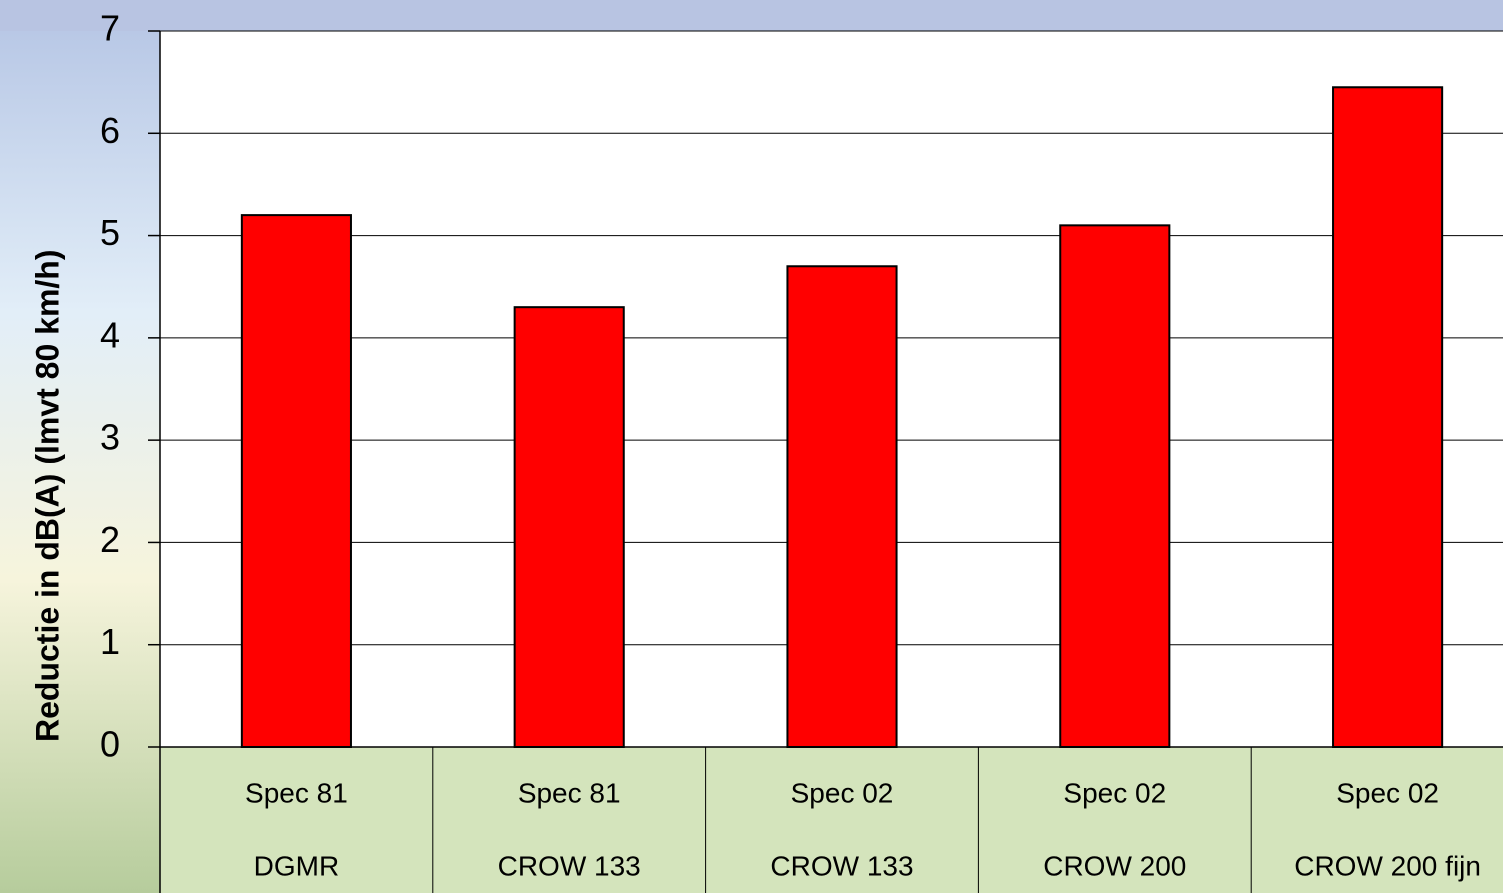 This screenshot has height=893, width=1503. Describe the element at coordinates (110, 232) in the screenshot. I see `y-tick-label: 5` at that location.